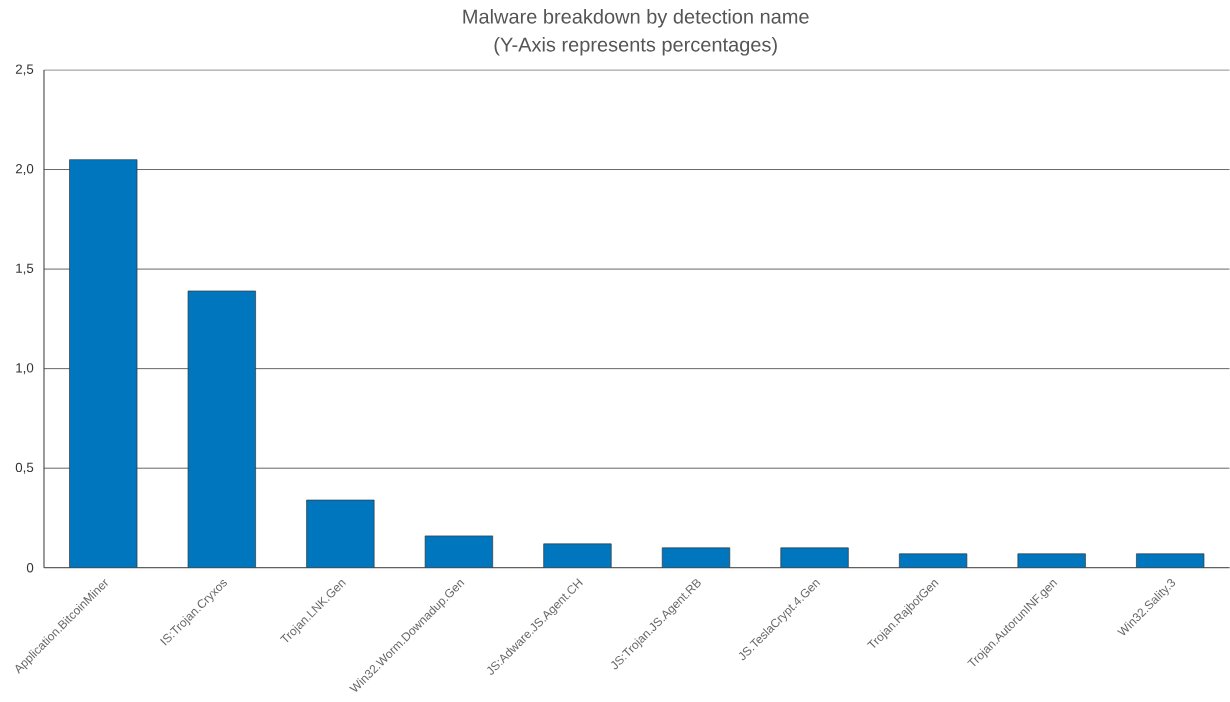 The width and height of the screenshot is (1230, 702). What do you see at coordinates (635, 46) in the screenshot?
I see `chart-subtitle: (Y-Axis represents percentages)` at bounding box center [635, 46].